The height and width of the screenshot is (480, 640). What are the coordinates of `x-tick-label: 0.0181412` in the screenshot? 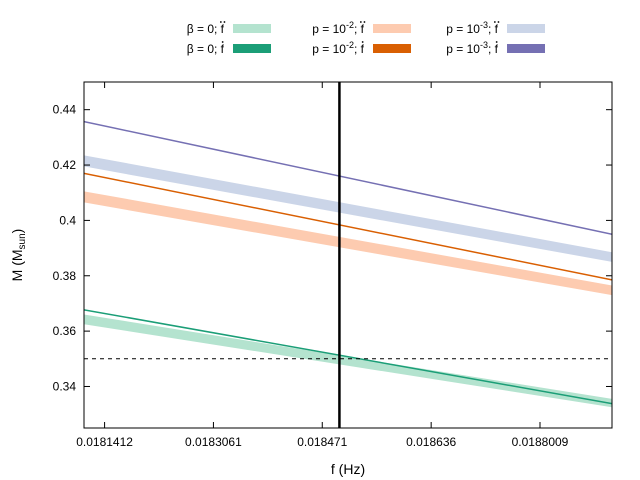 It's located at (104, 442).